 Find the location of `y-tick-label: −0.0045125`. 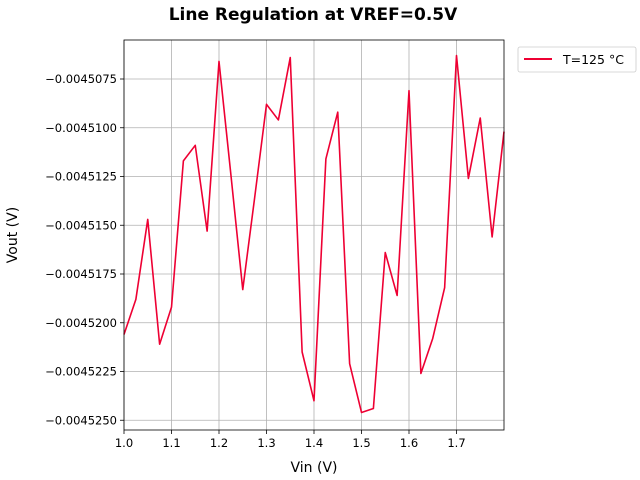

y-tick-label: −0.0045125 is located at coordinates (81, 177).